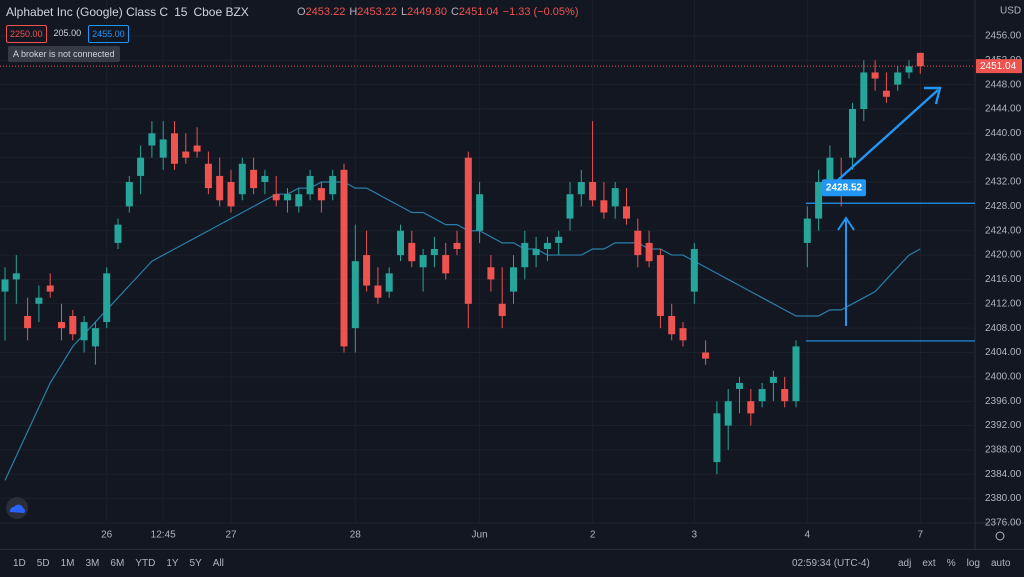 The width and height of the screenshot is (1024, 577). Describe the element at coordinates (26, 34) in the screenshot. I see `sell-button: 2250.00` at that location.